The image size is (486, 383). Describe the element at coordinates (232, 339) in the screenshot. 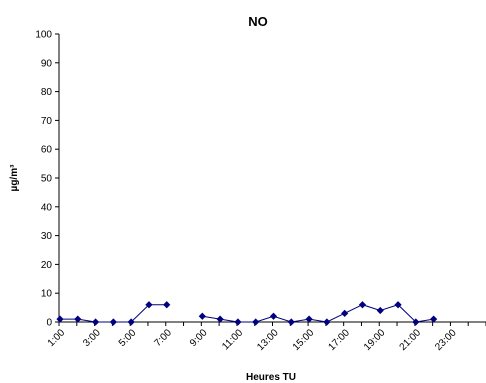

I see `x-tick-label: 11:00` at that location.